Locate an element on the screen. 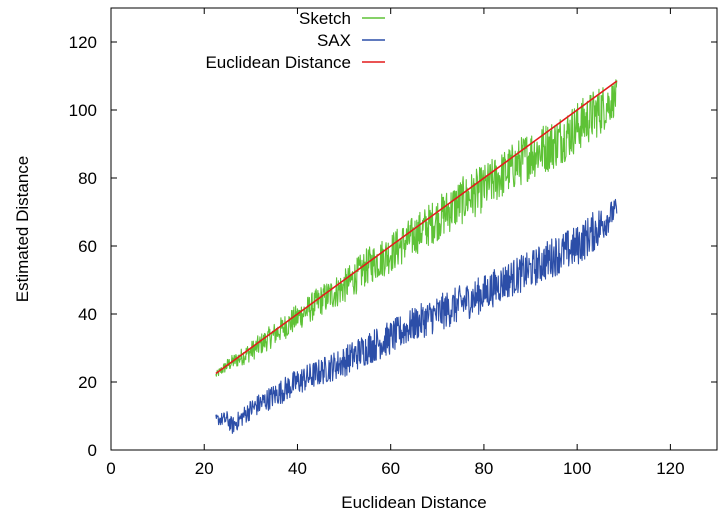 The height and width of the screenshot is (518, 726). x-tick-label: 80 is located at coordinates (483, 468).